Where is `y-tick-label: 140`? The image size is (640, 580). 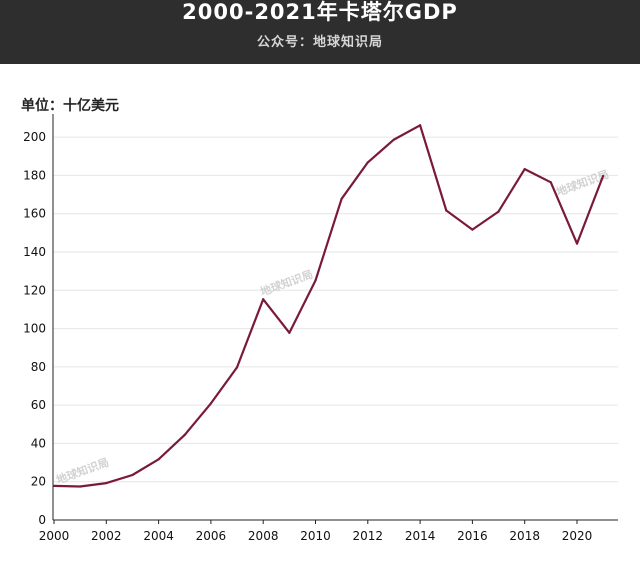 y-tick-label: 140 is located at coordinates (34, 252).